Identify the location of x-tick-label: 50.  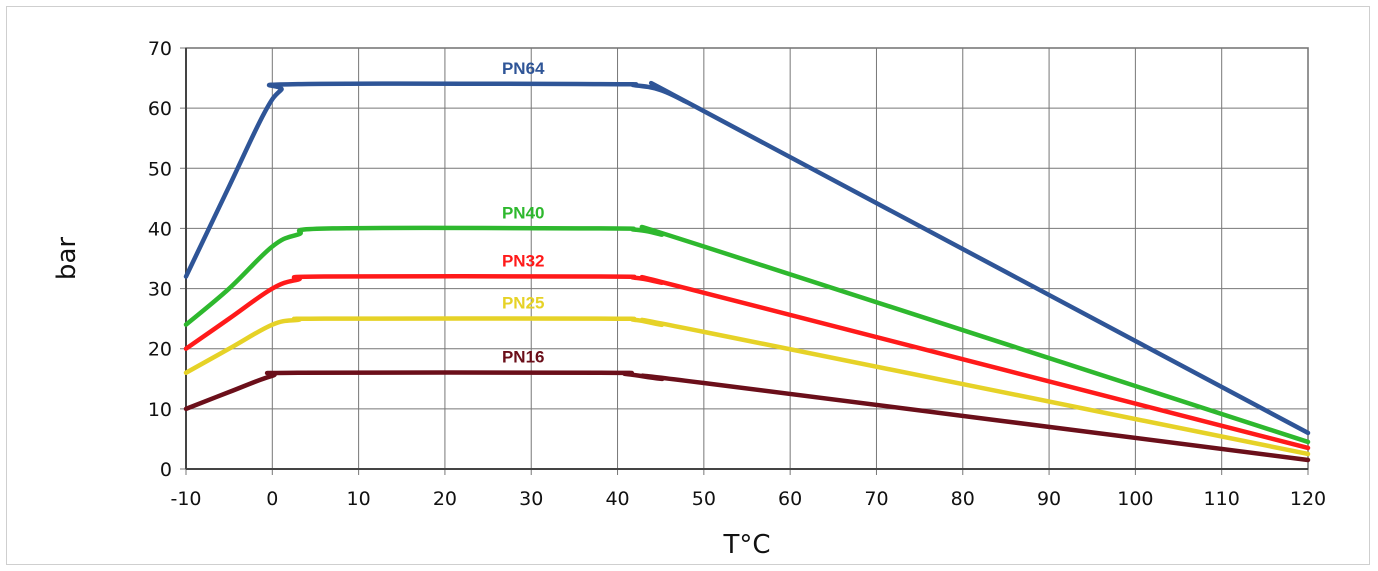
(704, 499).